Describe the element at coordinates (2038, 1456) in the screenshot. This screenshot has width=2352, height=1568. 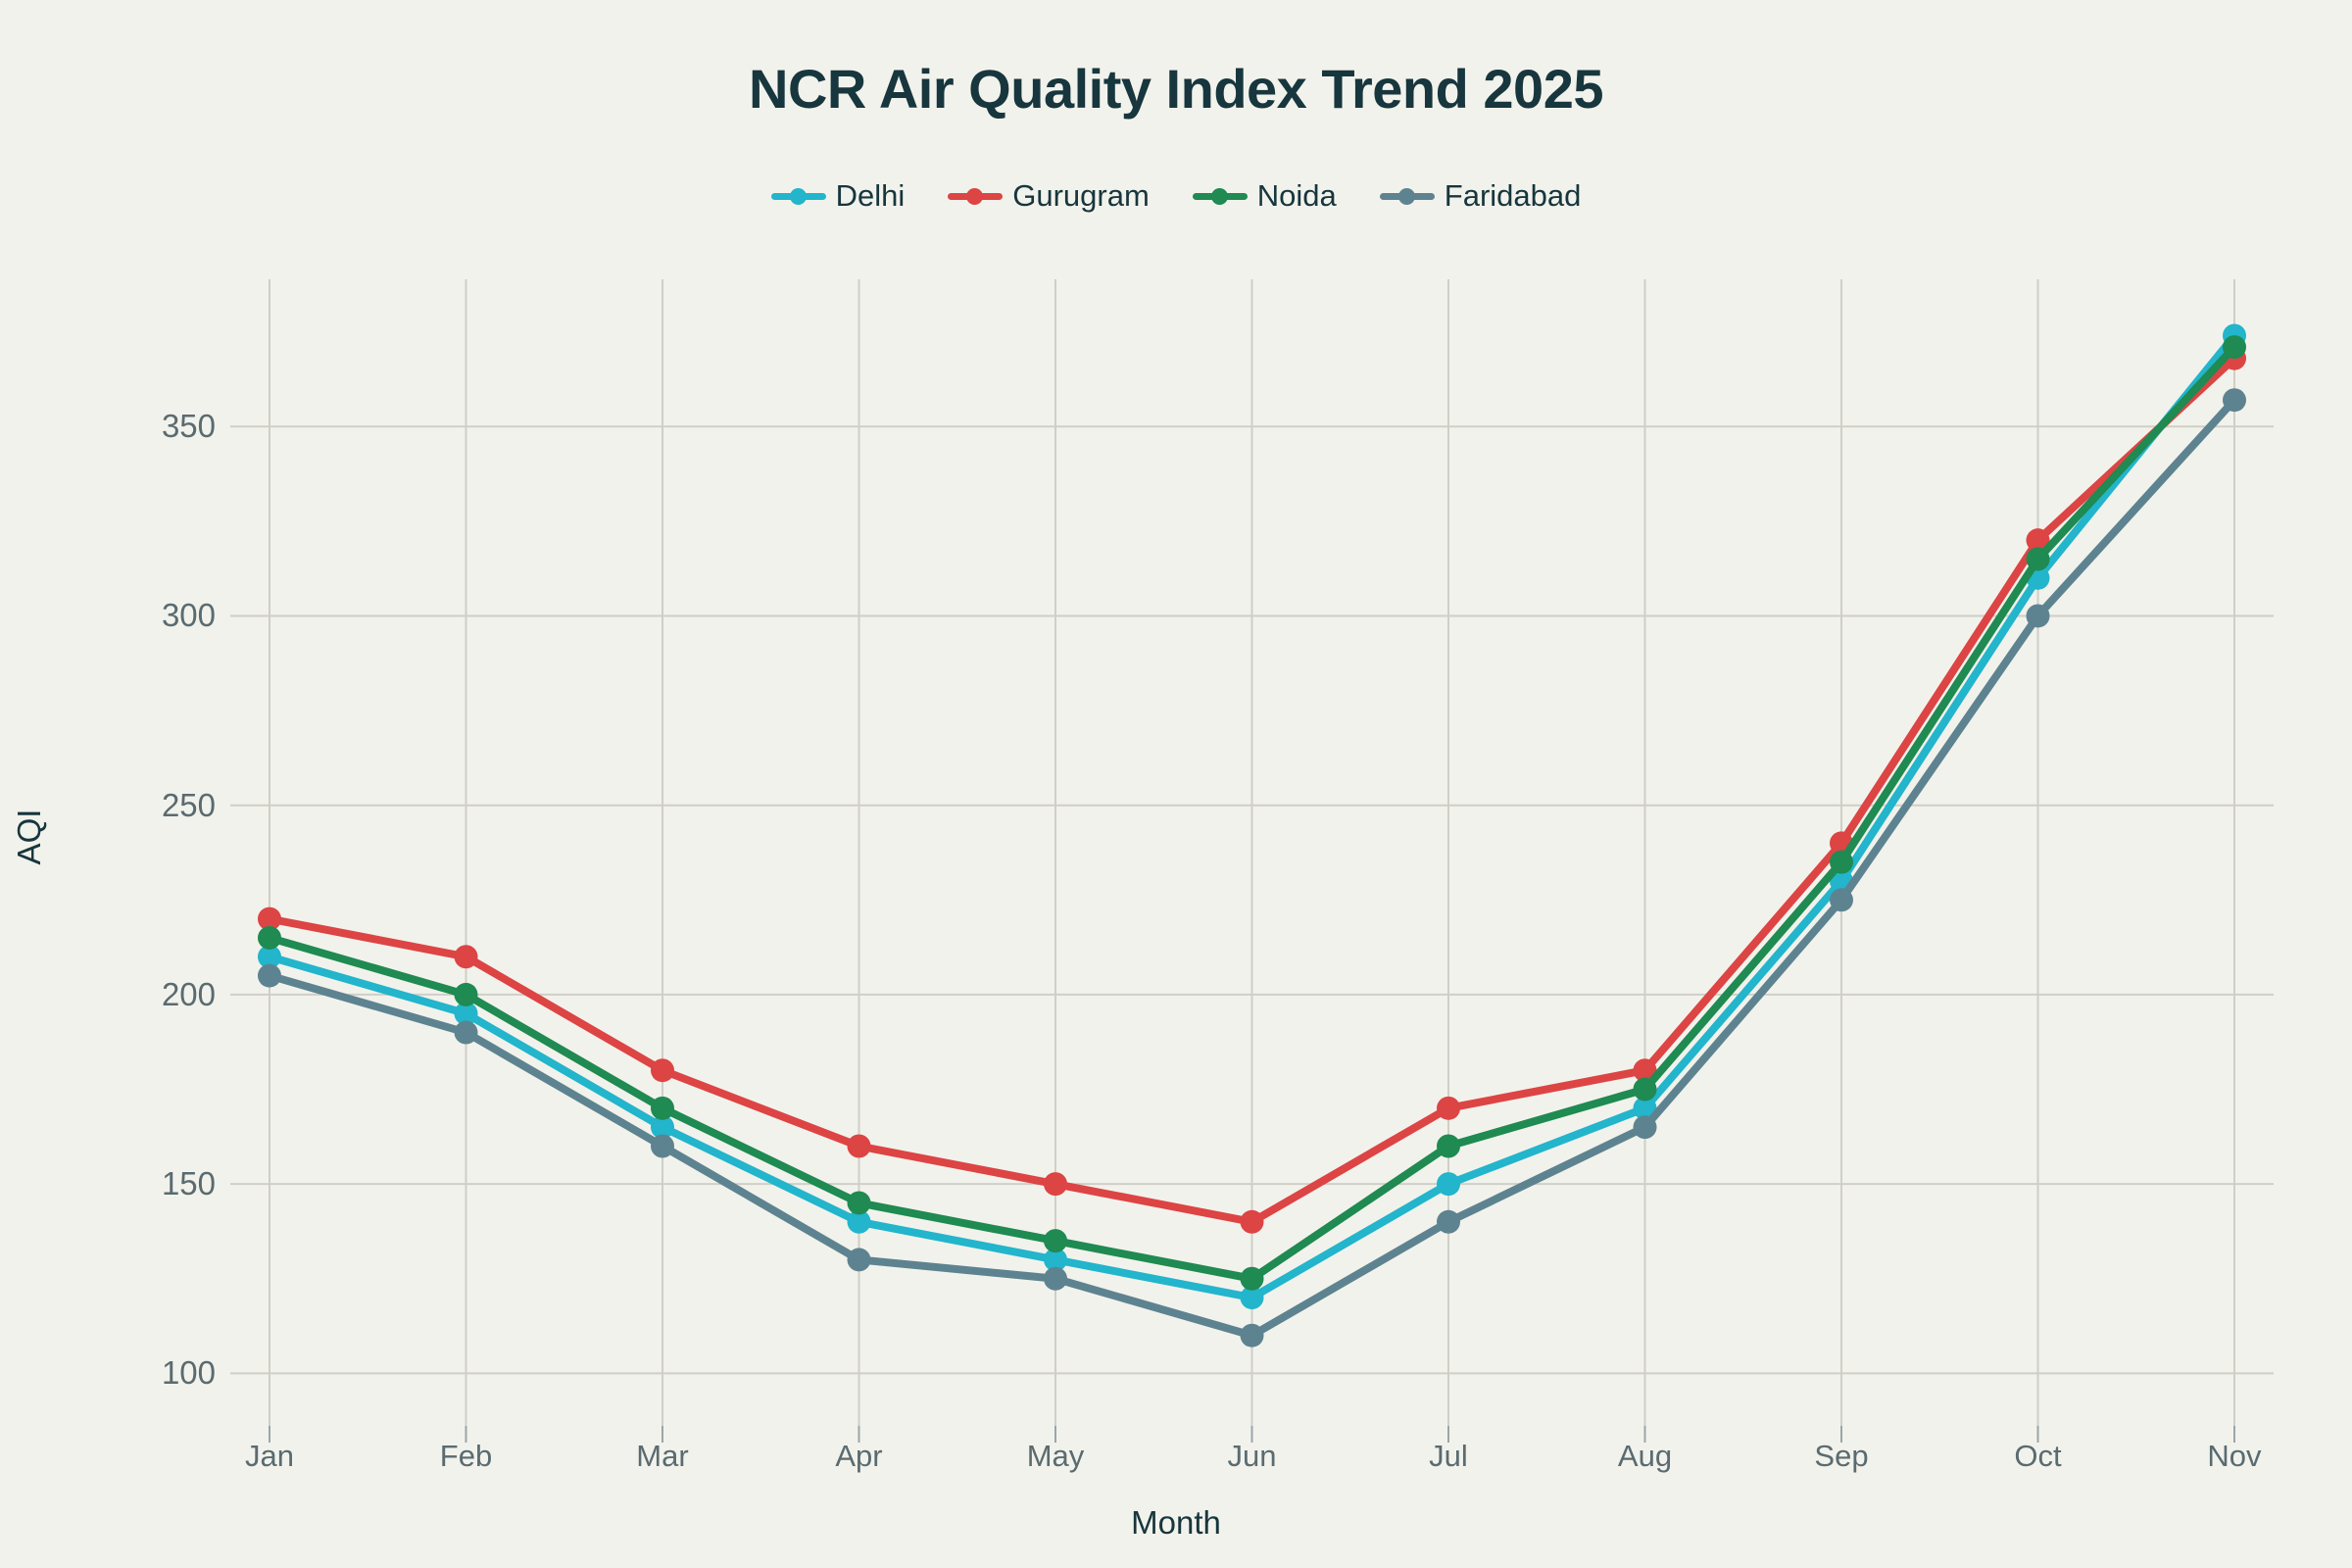
I see `x-axis-tick-label: Oct` at that location.